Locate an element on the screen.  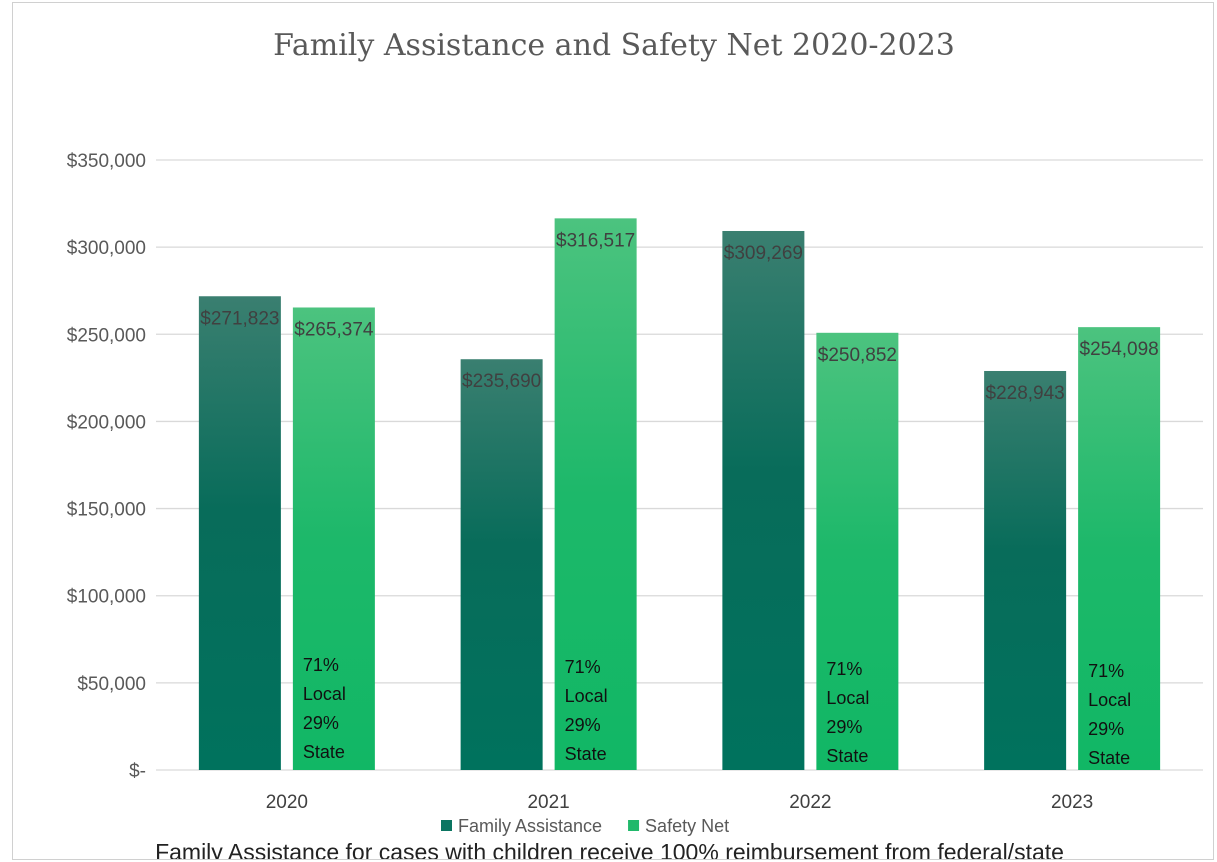
y-tick-label: $- is located at coordinates (137, 771).